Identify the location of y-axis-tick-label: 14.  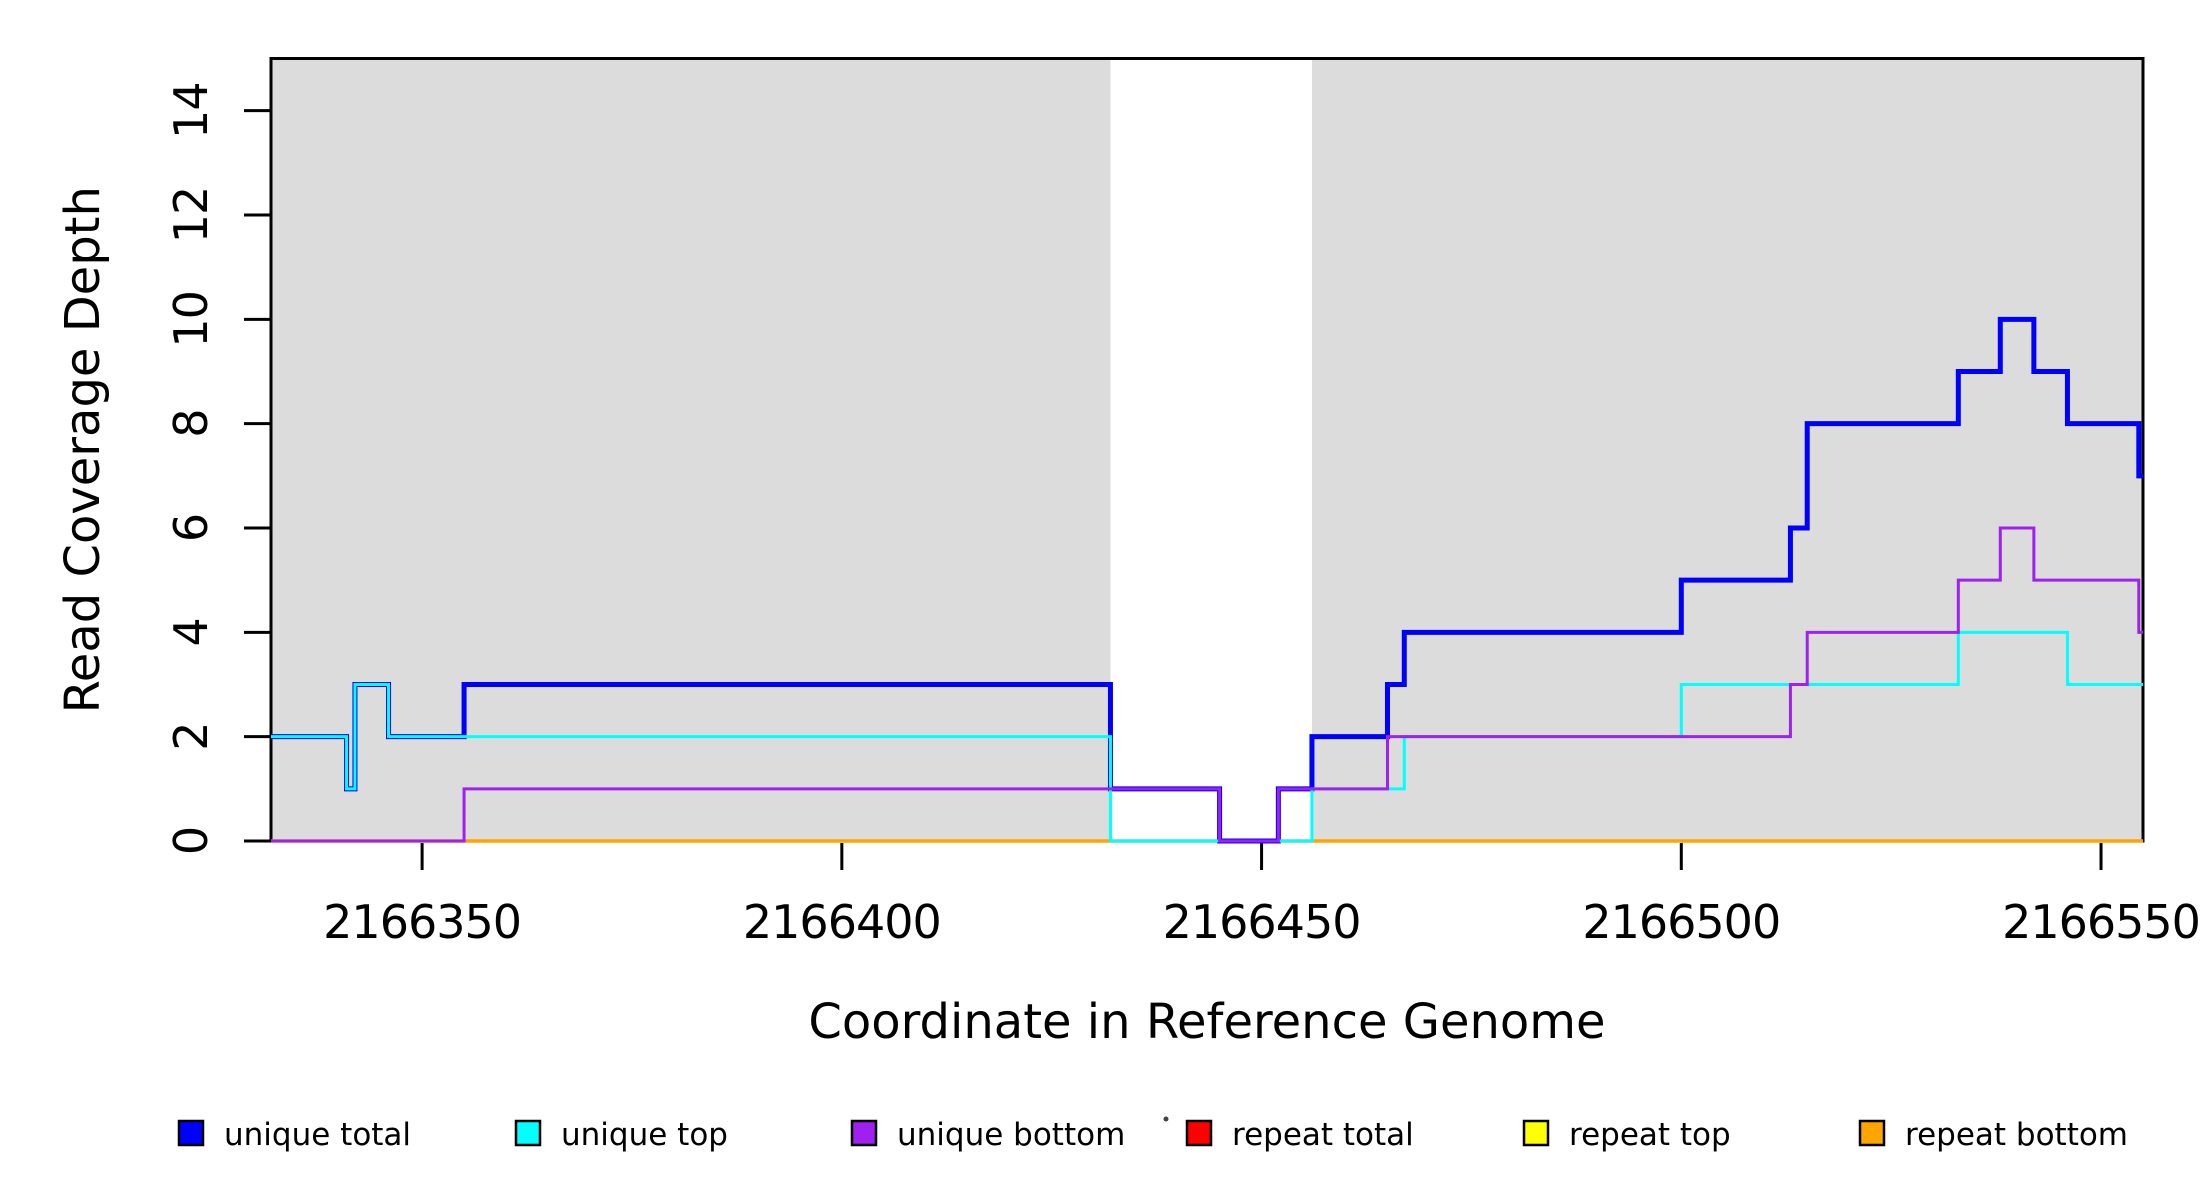
(191, 110).